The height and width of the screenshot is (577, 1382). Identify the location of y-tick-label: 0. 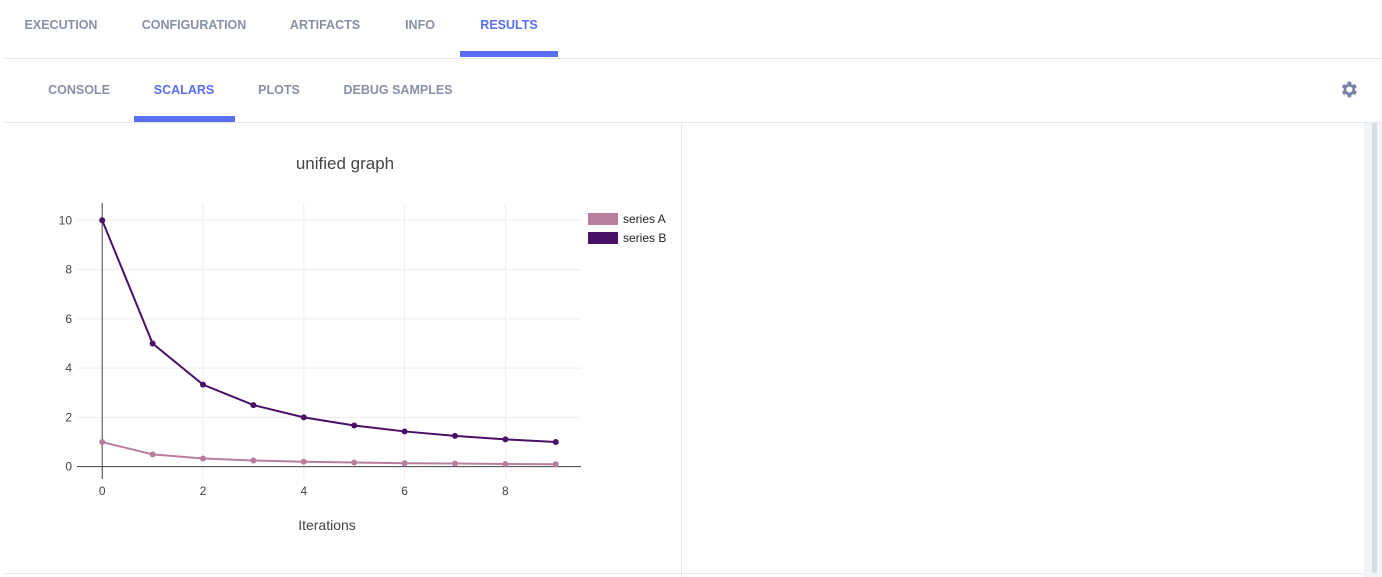
(68, 467).